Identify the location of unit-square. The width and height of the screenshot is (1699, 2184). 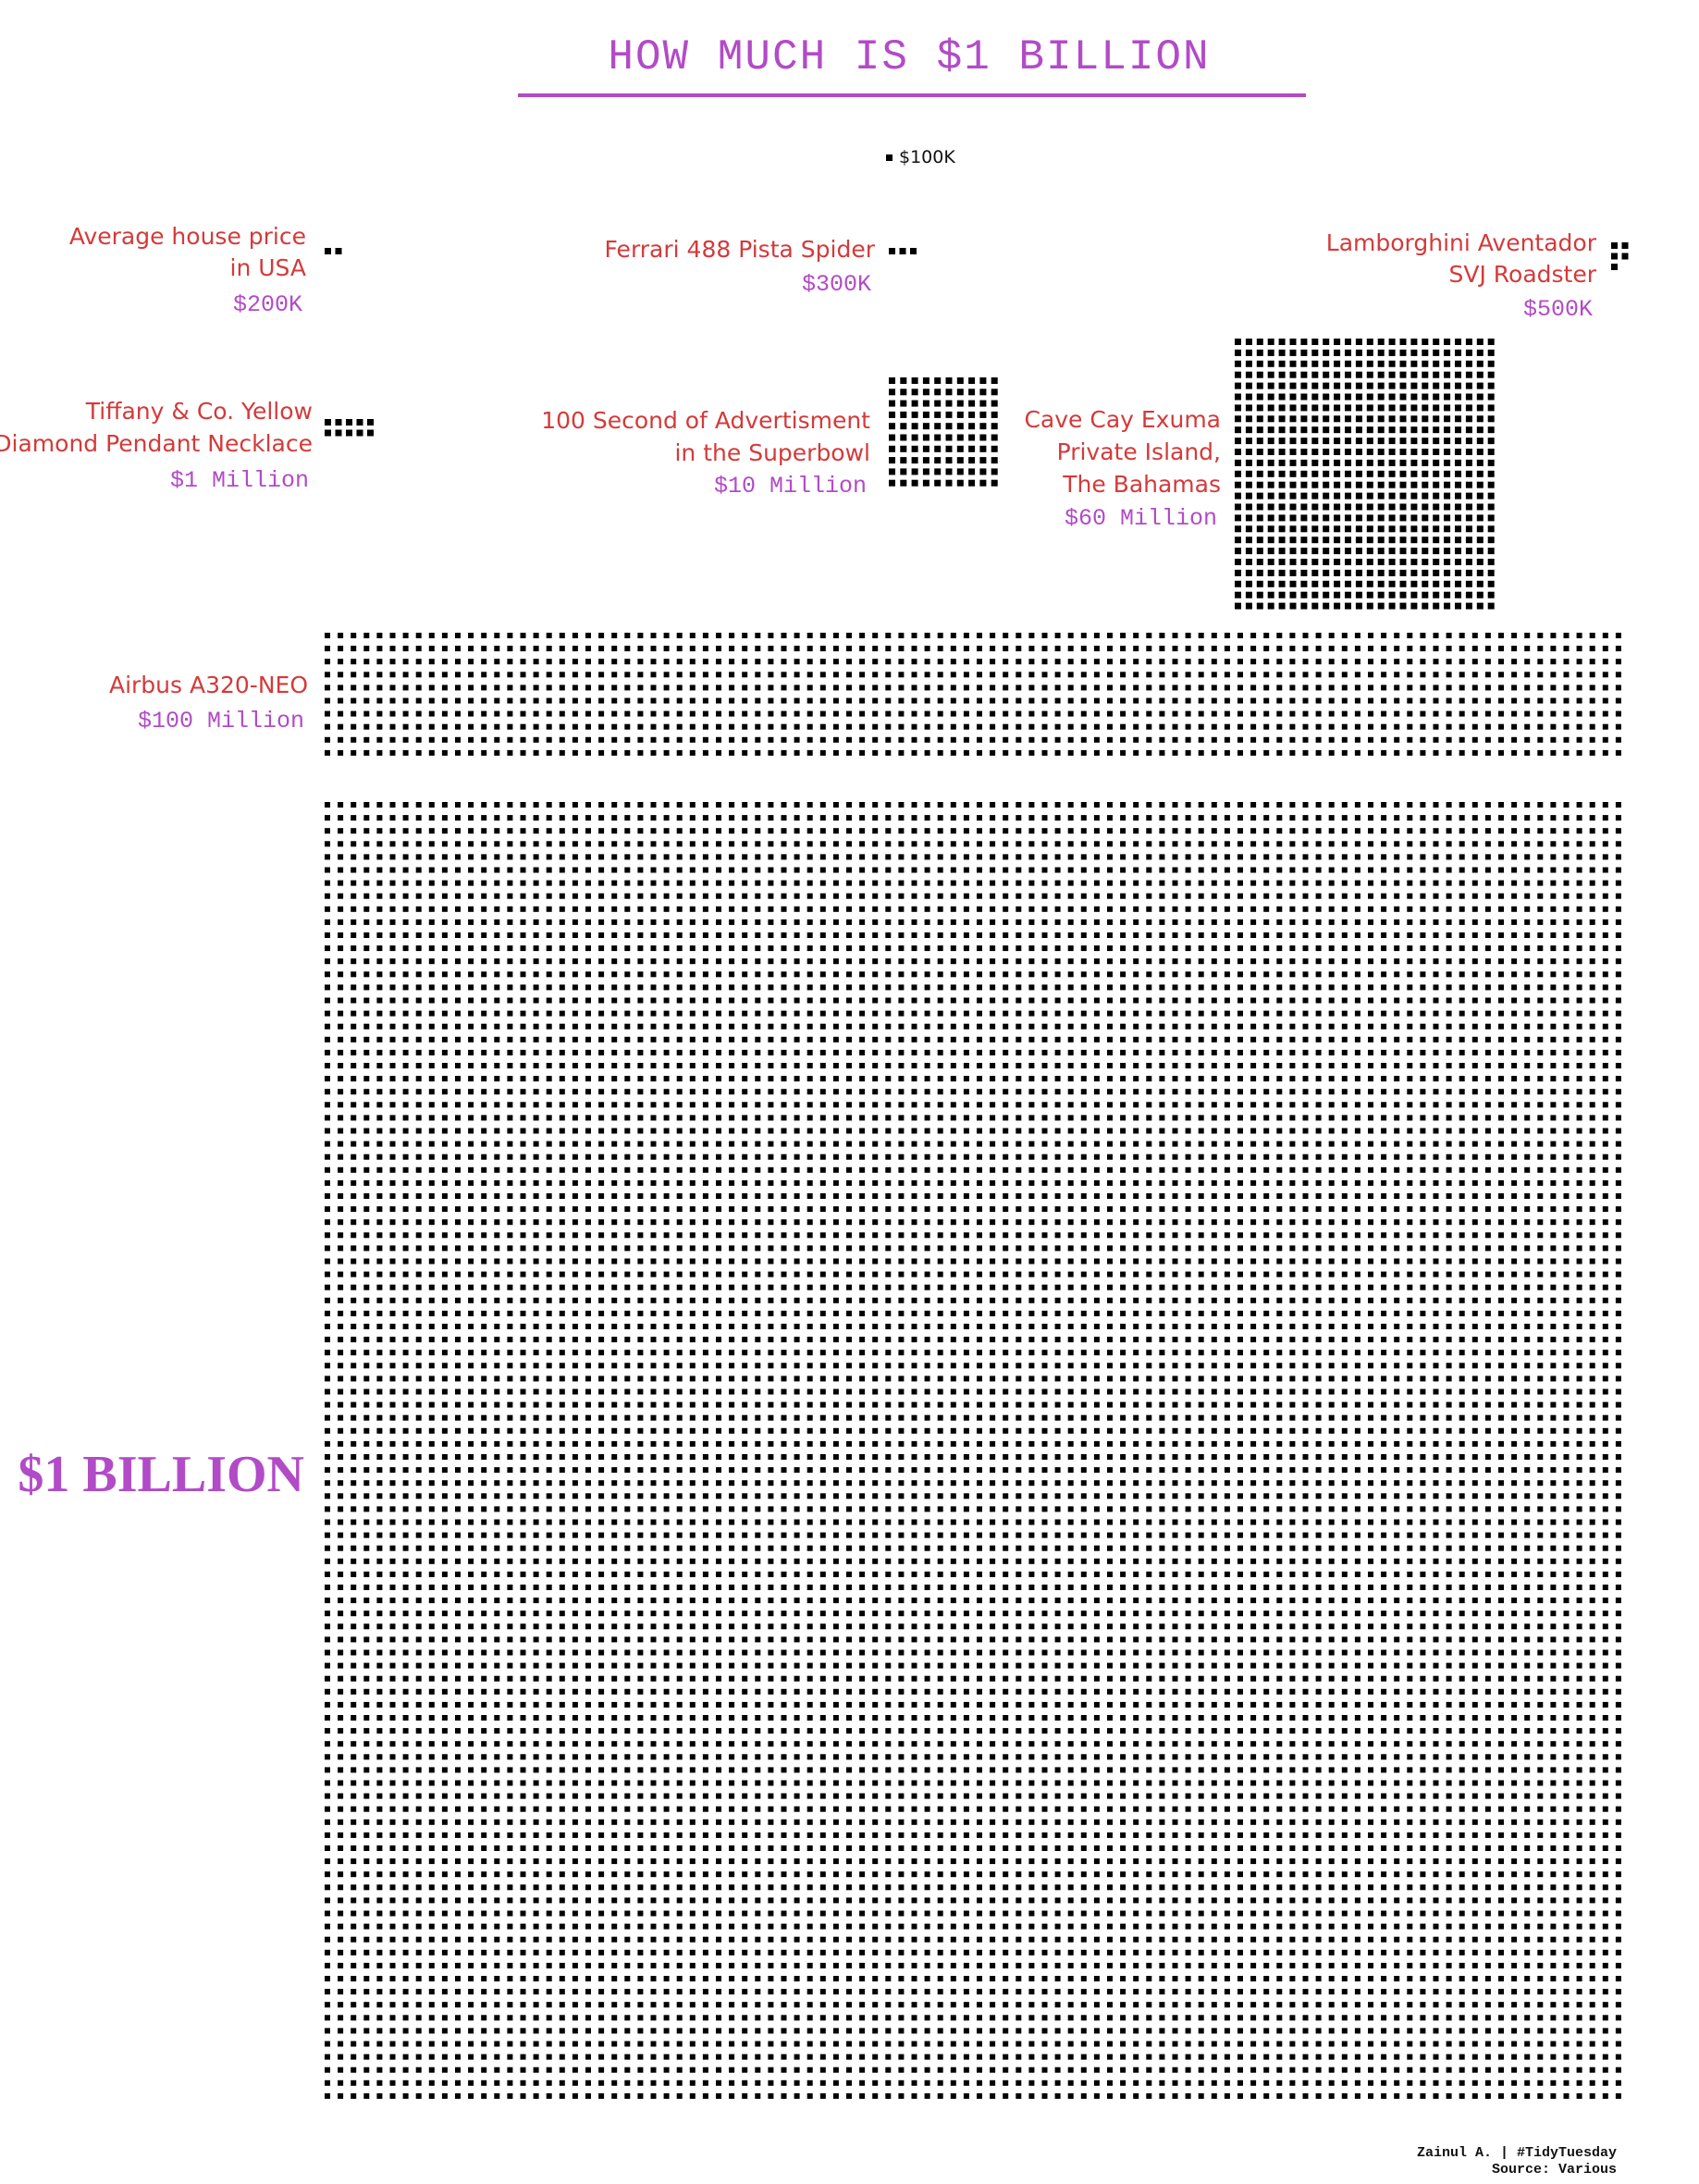
(889, 157).